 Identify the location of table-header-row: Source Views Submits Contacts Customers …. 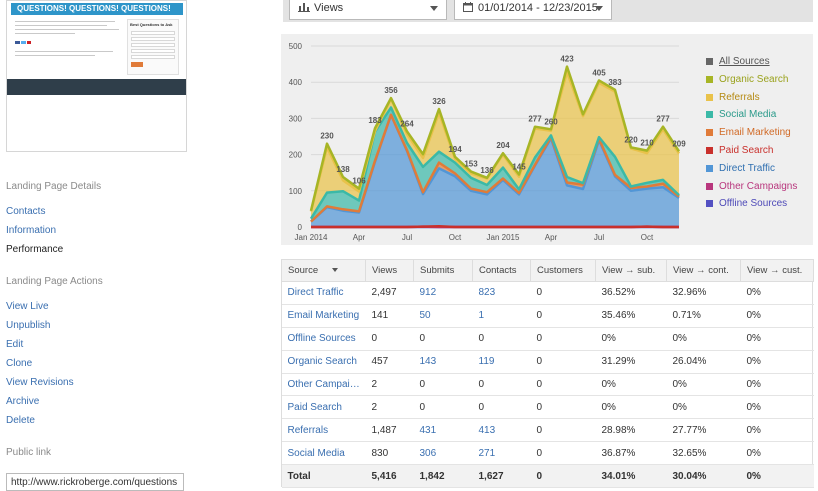
(548, 271).